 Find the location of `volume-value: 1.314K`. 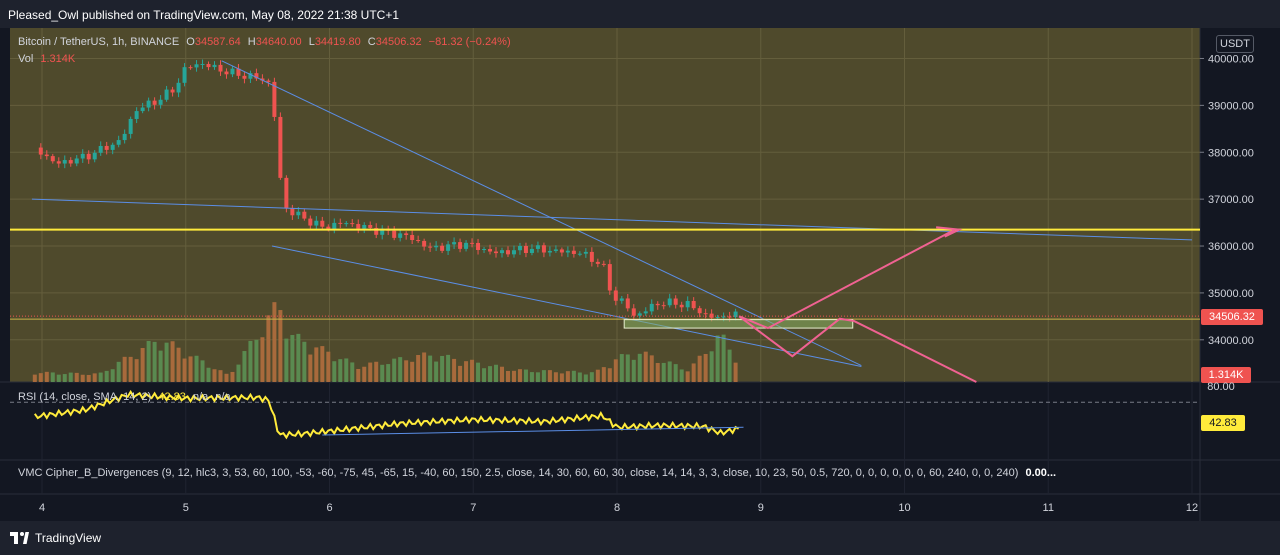

volume-value: 1.314K is located at coordinates (58, 59).